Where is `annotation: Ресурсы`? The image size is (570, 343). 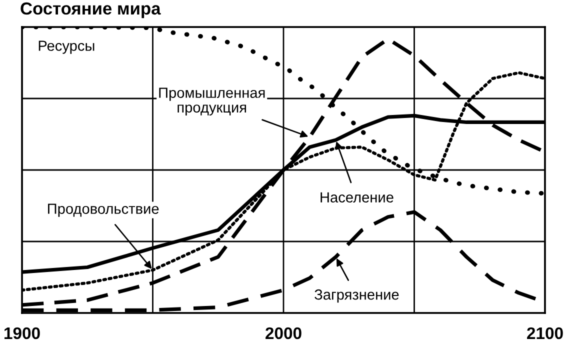
annotation: Ресурсы is located at coordinates (66, 47).